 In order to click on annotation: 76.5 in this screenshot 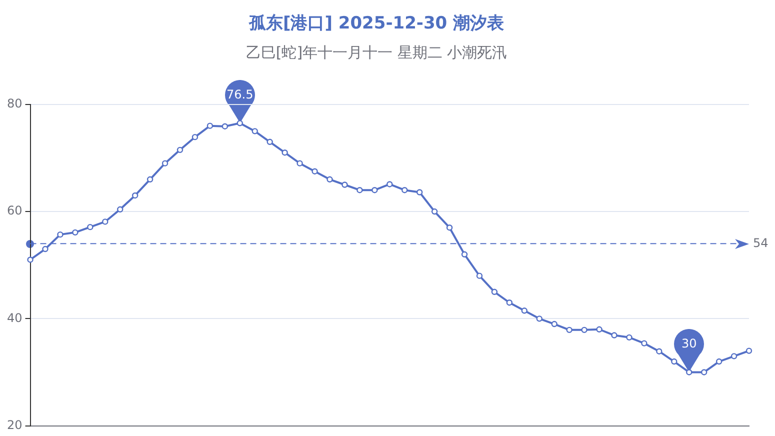, I will do `click(240, 94)`.